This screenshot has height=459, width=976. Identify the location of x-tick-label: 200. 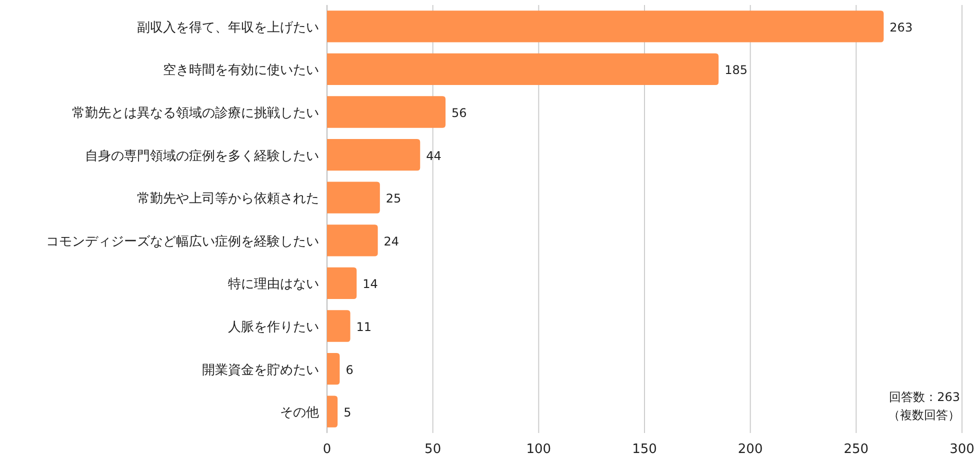
(750, 449).